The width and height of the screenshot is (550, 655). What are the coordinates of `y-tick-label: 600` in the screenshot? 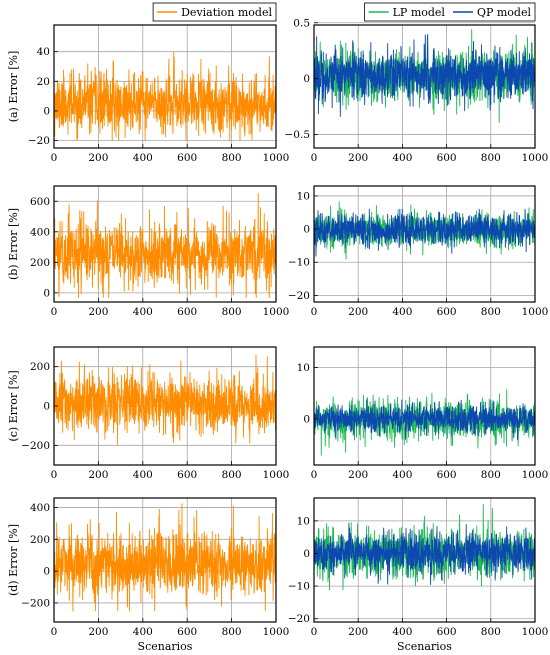 It's located at (40, 202).